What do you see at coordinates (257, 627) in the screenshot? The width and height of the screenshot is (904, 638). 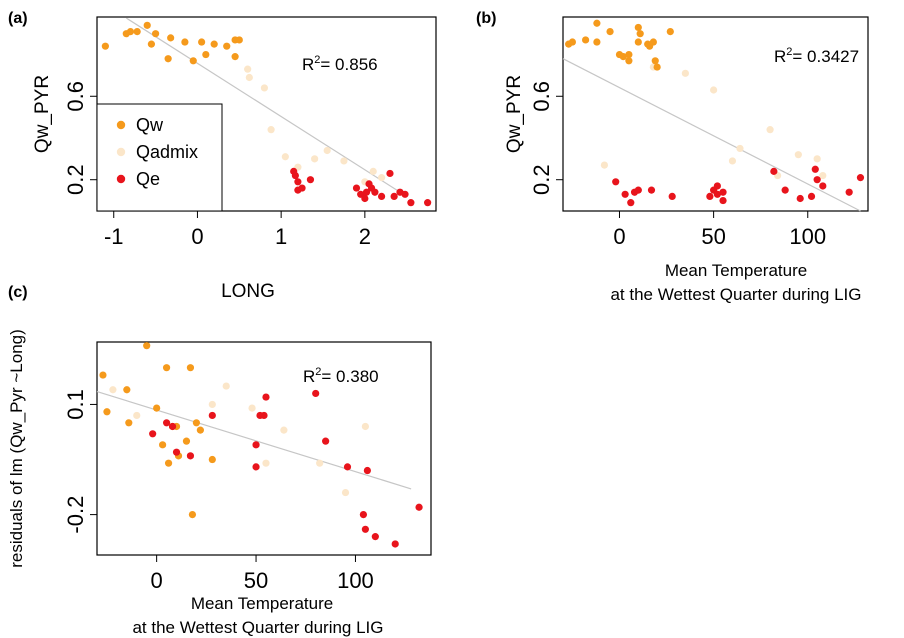 I see `x-axis-title-line2: at the Wettest Quarter during LIG` at bounding box center [257, 627].